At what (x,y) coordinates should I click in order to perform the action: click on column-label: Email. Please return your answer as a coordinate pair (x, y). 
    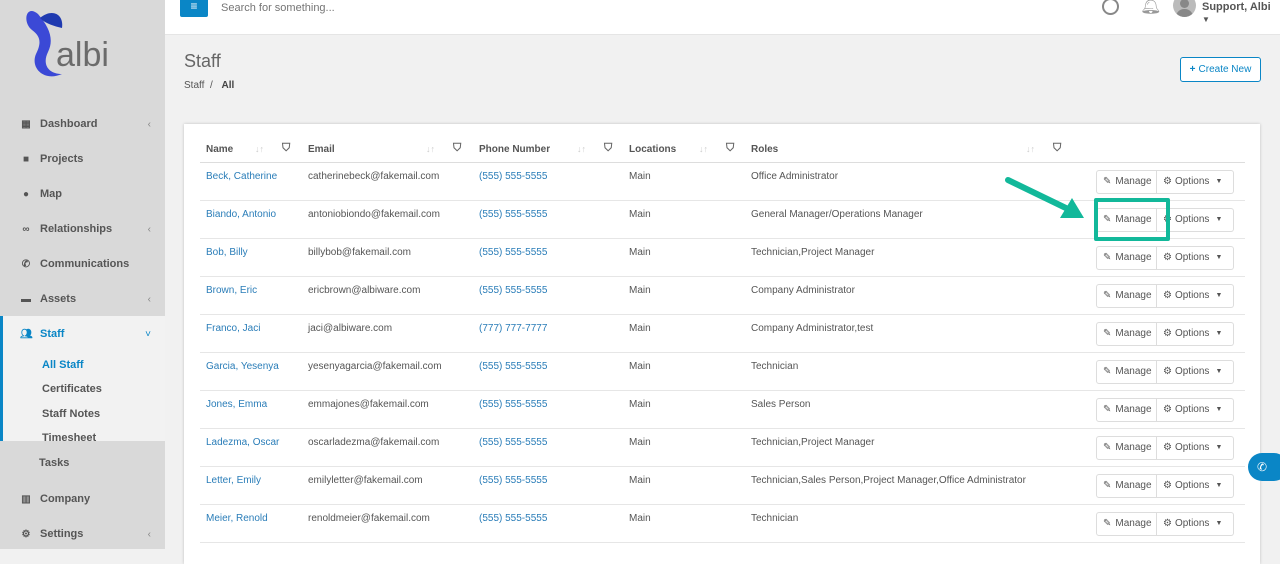
    Looking at the image, I should click on (321, 149).